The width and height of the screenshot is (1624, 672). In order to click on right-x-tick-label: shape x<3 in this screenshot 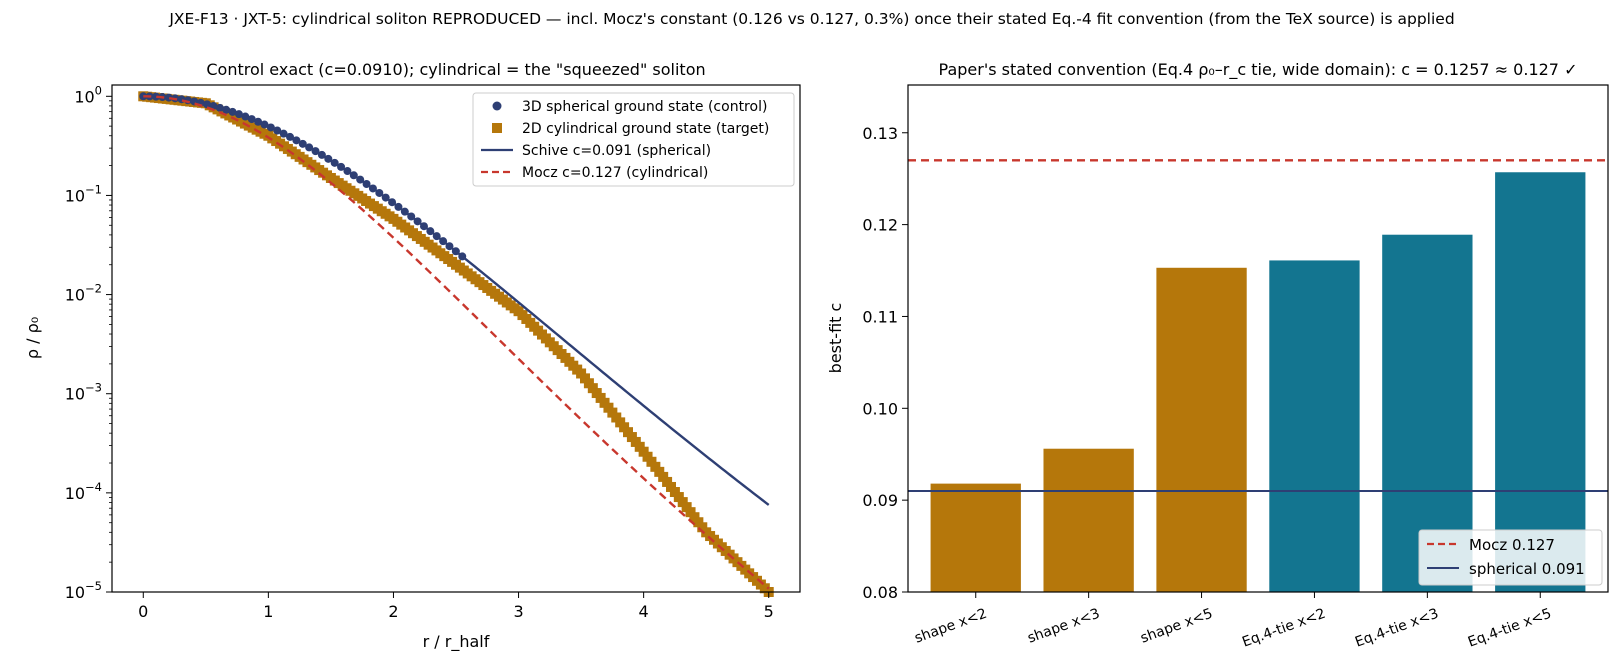, I will do `click(1063, 626)`.